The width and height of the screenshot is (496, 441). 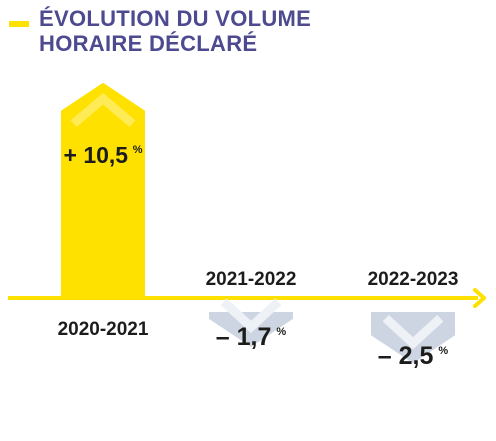 What do you see at coordinates (251, 337) in the screenshot?
I see `value-label-2021-2022: – 1,7 %` at bounding box center [251, 337].